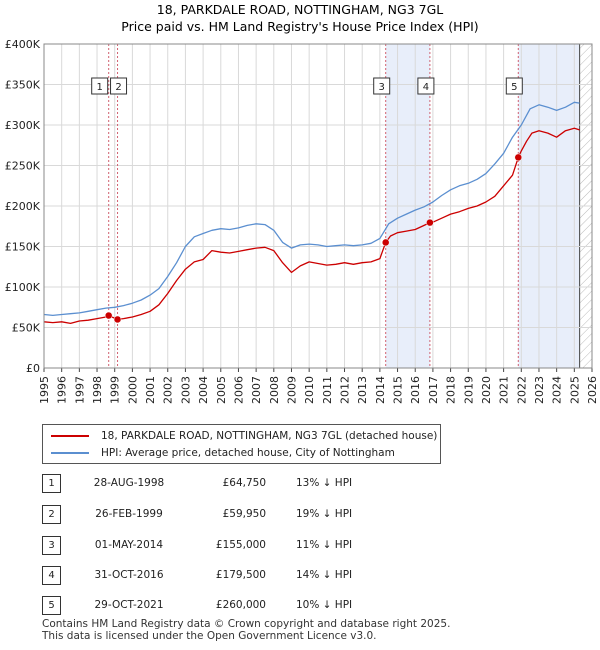 The width and height of the screenshot is (600, 650). What do you see at coordinates (324, 545) in the screenshot?
I see `transaction-hpi-diff: 11% ↓ HPI` at bounding box center [324, 545].